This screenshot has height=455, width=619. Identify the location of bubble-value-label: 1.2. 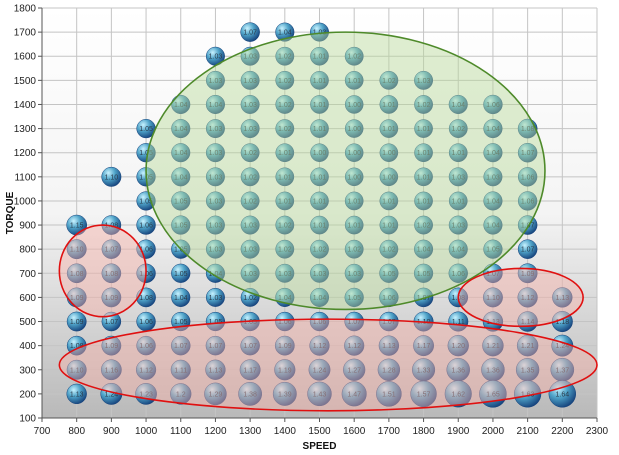
(181, 394).